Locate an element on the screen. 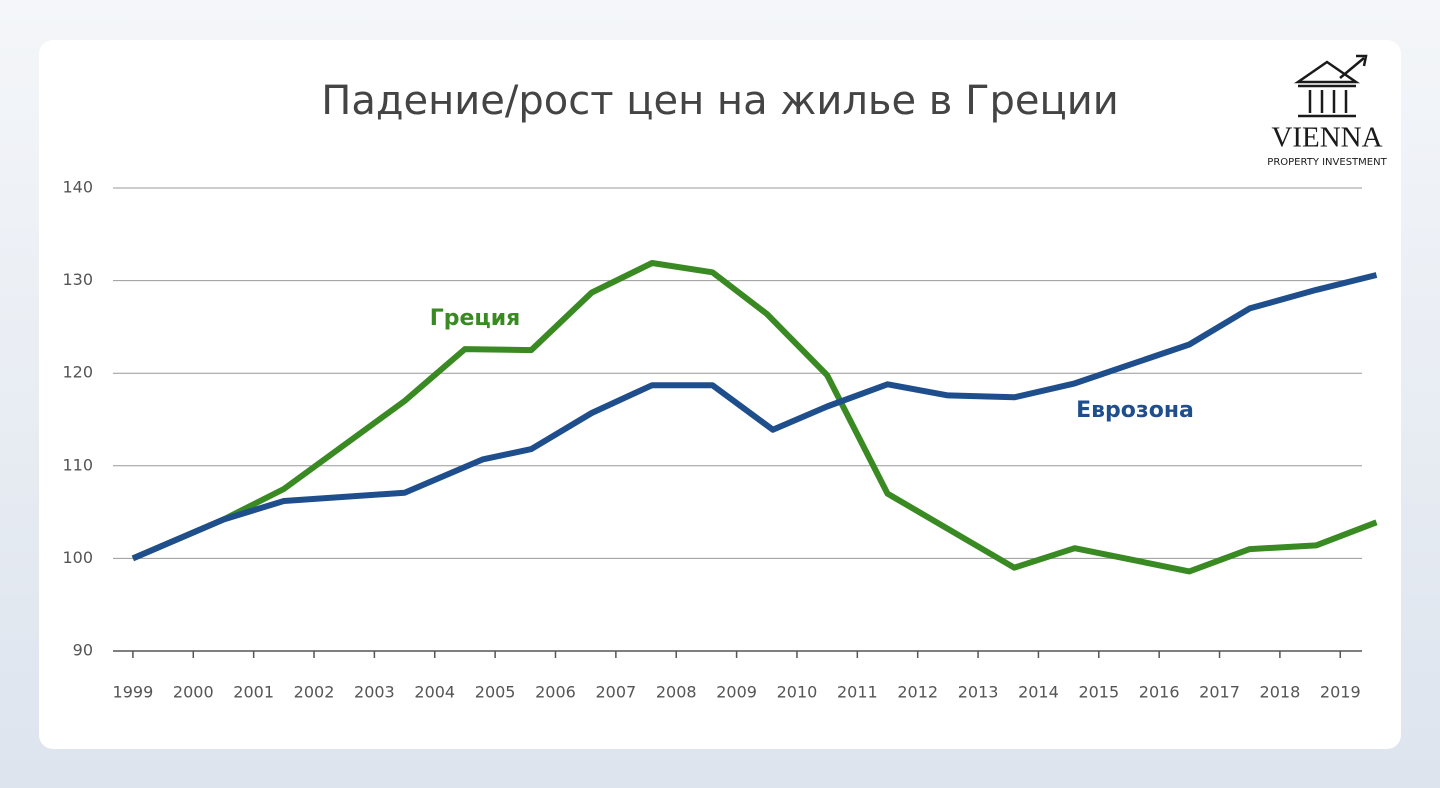 Image resolution: width=1440 pixels, height=788 pixels. logo is located at coordinates (1330, 86).